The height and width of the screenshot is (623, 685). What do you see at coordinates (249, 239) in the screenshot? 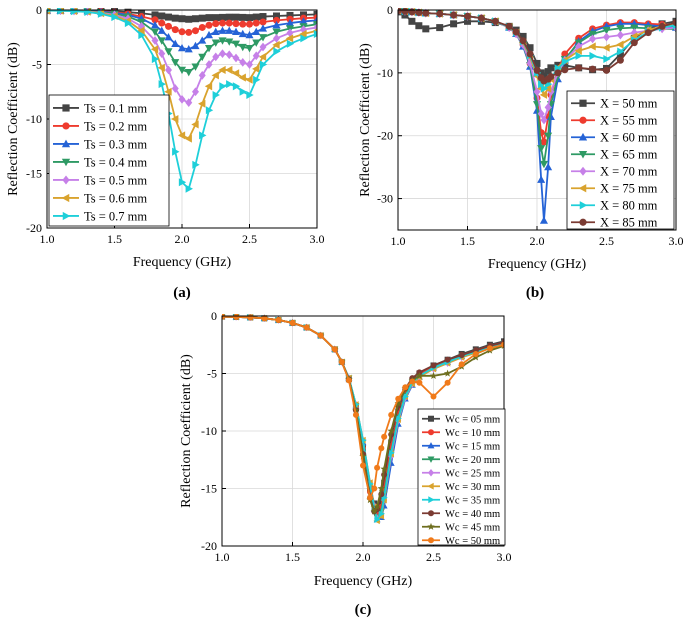
I see `x-tick-label: 2.5` at bounding box center [249, 239].